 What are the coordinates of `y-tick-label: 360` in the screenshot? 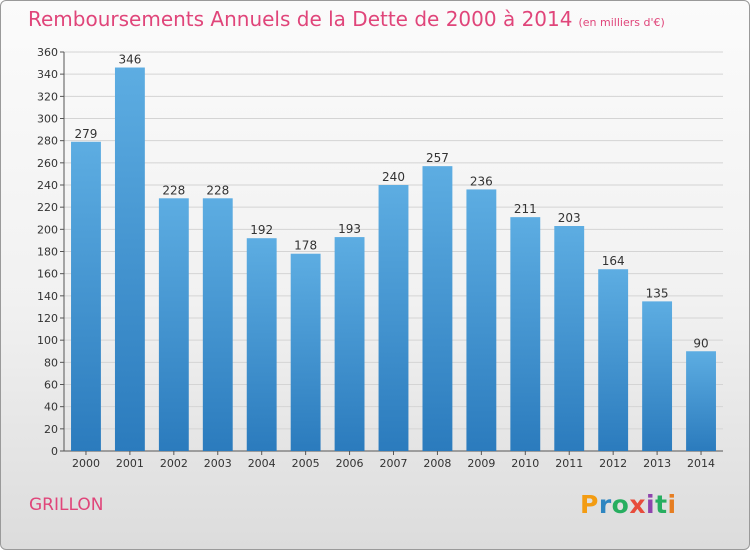 It's located at (47, 52).